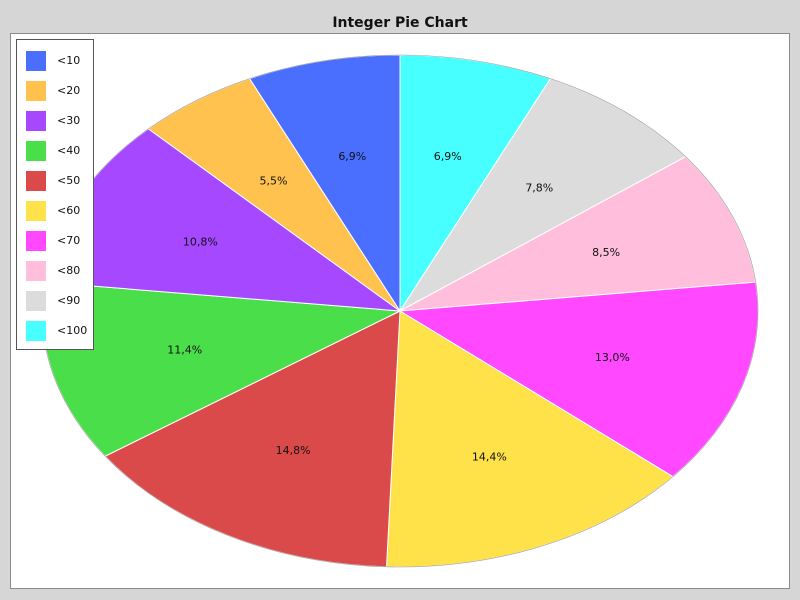 The image size is (800, 600). What do you see at coordinates (55, 276) in the screenshot?
I see `legend-item: <80` at bounding box center [55, 276].